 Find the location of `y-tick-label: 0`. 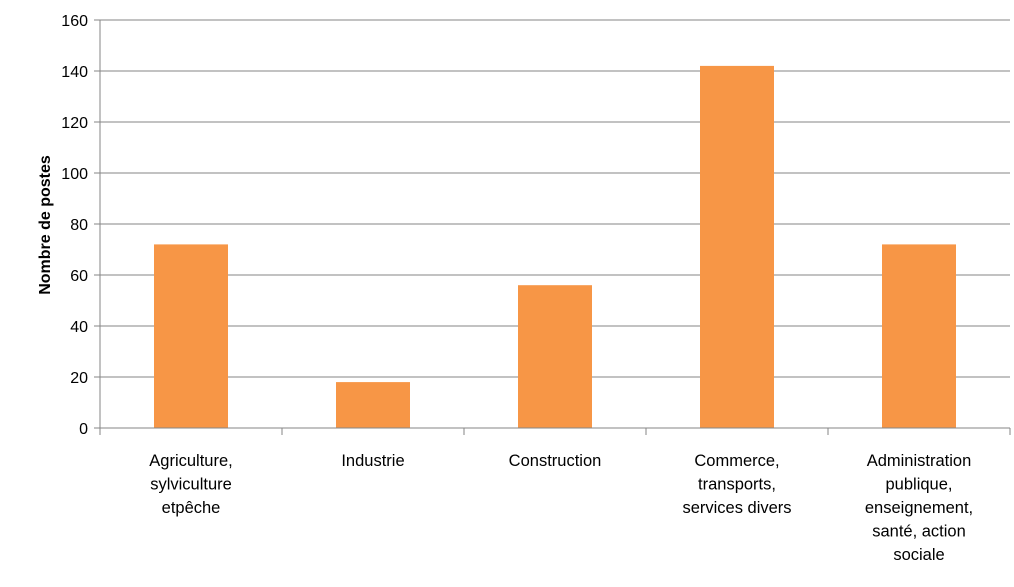

y-tick-label: 0 is located at coordinates (83, 429).